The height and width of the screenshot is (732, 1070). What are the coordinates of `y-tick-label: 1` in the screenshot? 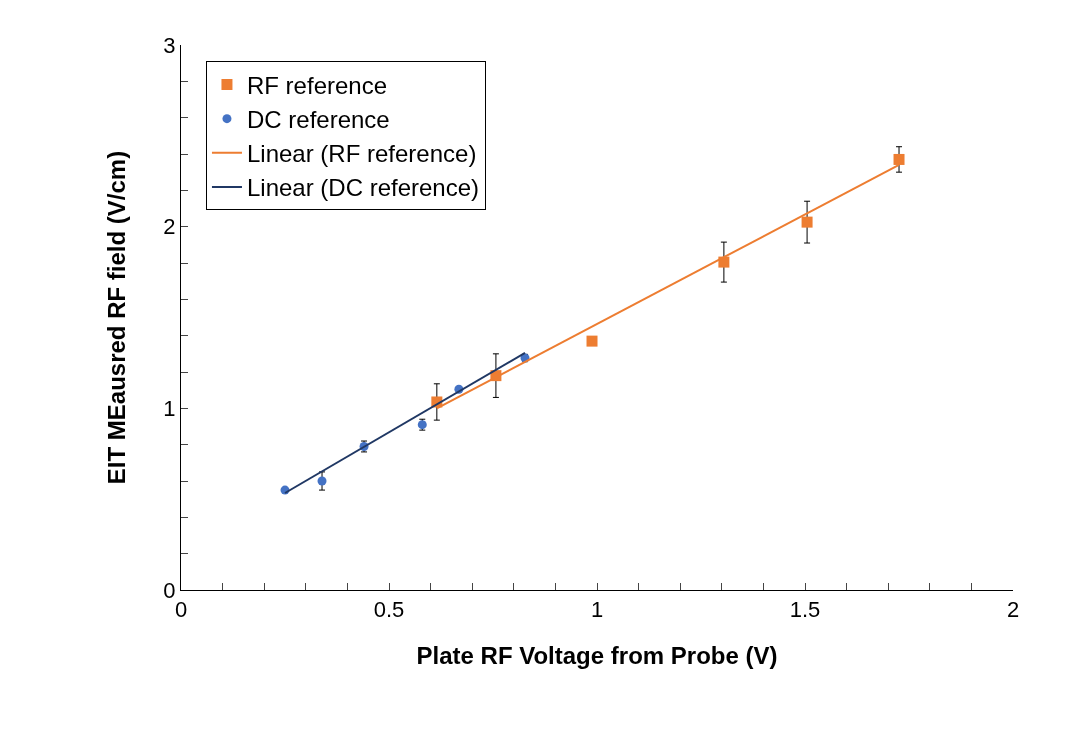 It's located at (169, 409).